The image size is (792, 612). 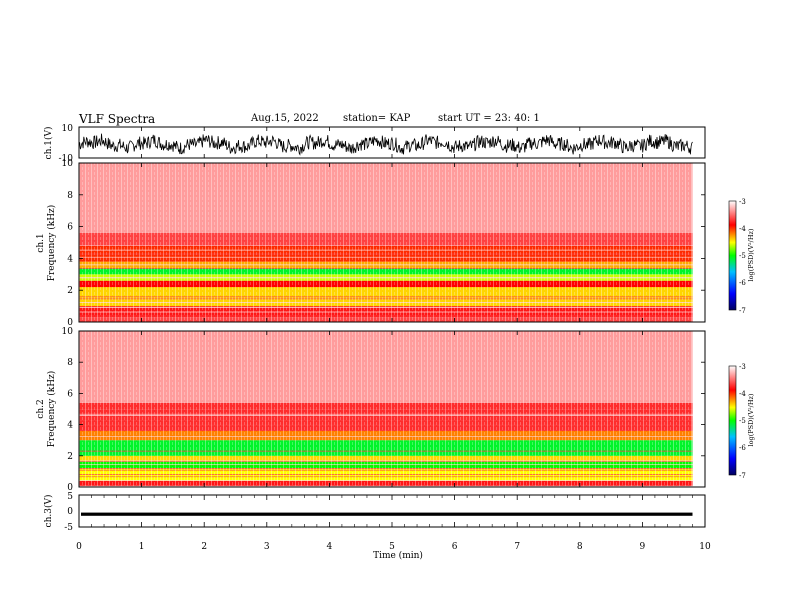 What do you see at coordinates (742, 394) in the screenshot?
I see `ch2-cb-tick-m4: -4` at bounding box center [742, 394].